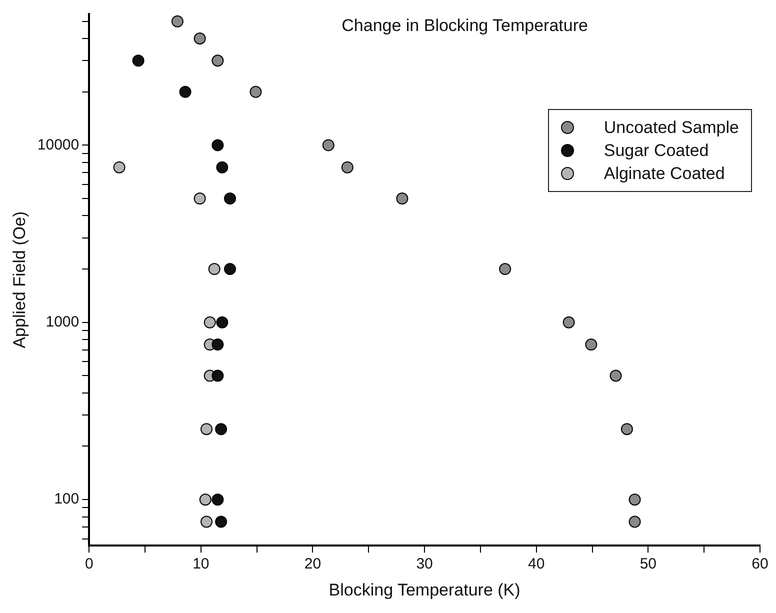 Image resolution: width=776 pixels, height=613 pixels. What do you see at coordinates (313, 564) in the screenshot?
I see `x-tick-label: 20` at bounding box center [313, 564].